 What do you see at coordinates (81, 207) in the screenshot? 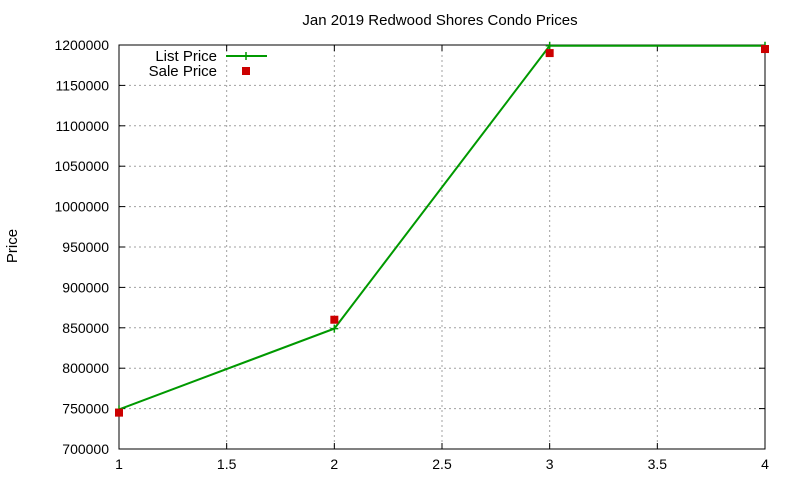
I see `y-tick-label: 1000000` at bounding box center [81, 207].